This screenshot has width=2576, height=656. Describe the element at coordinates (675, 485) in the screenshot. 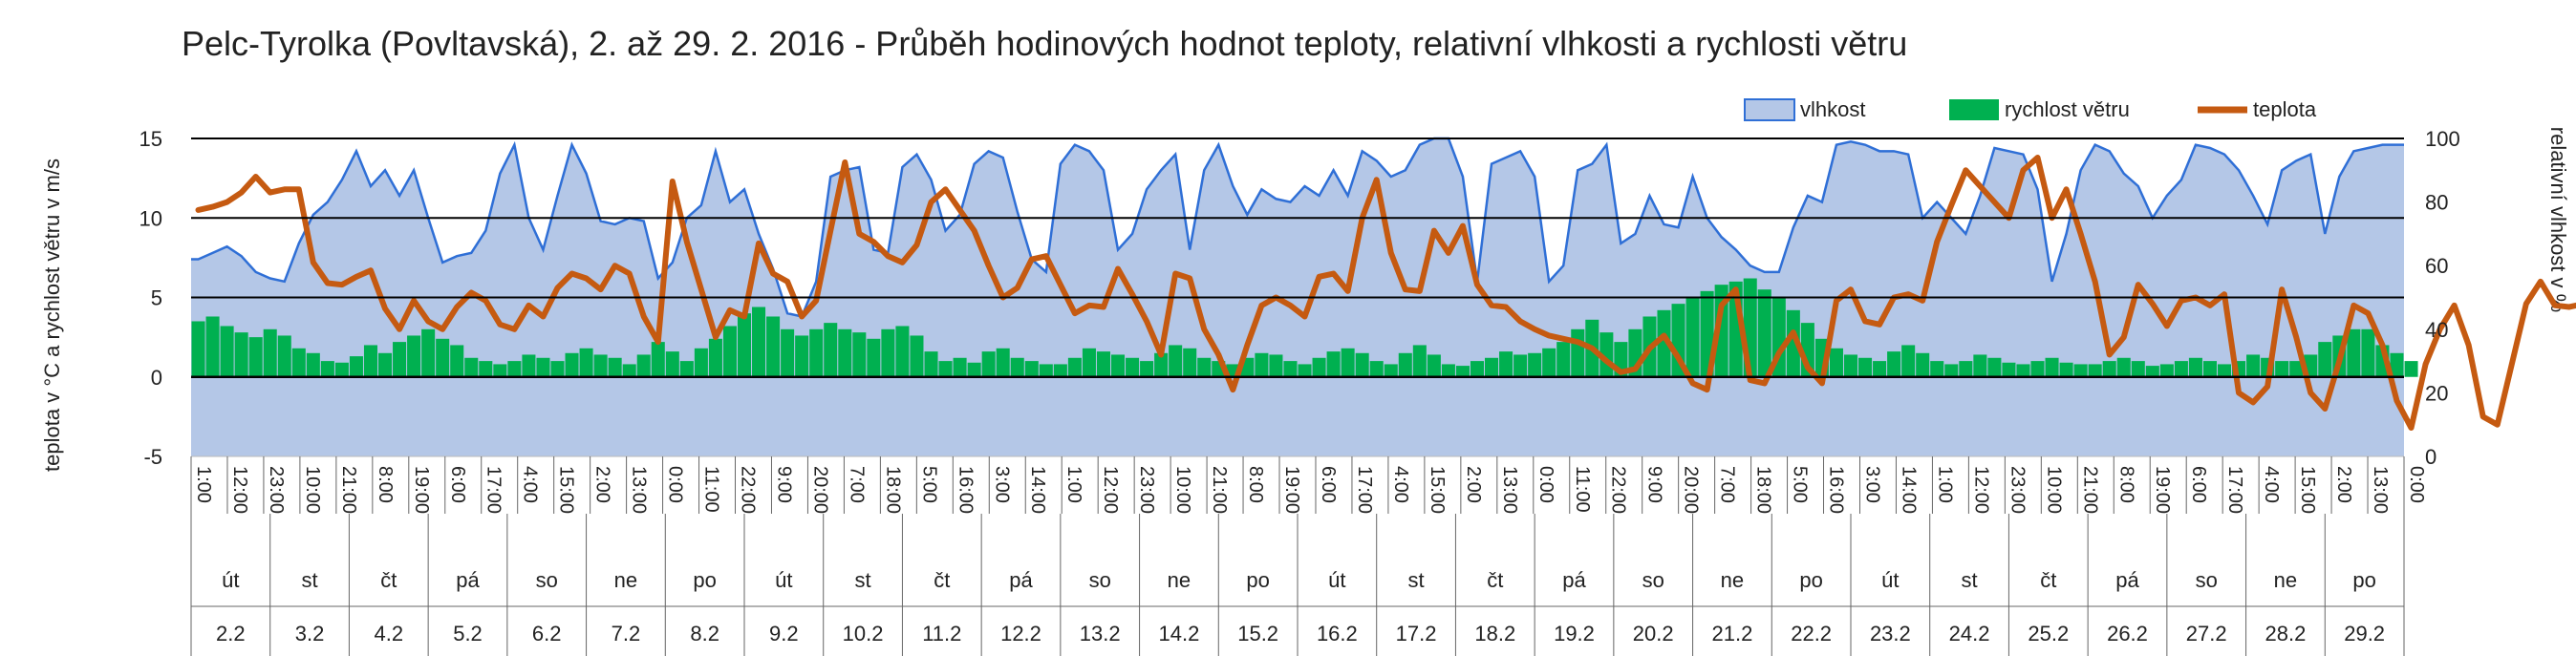

I see `x-tick-group: 0:00` at that location.